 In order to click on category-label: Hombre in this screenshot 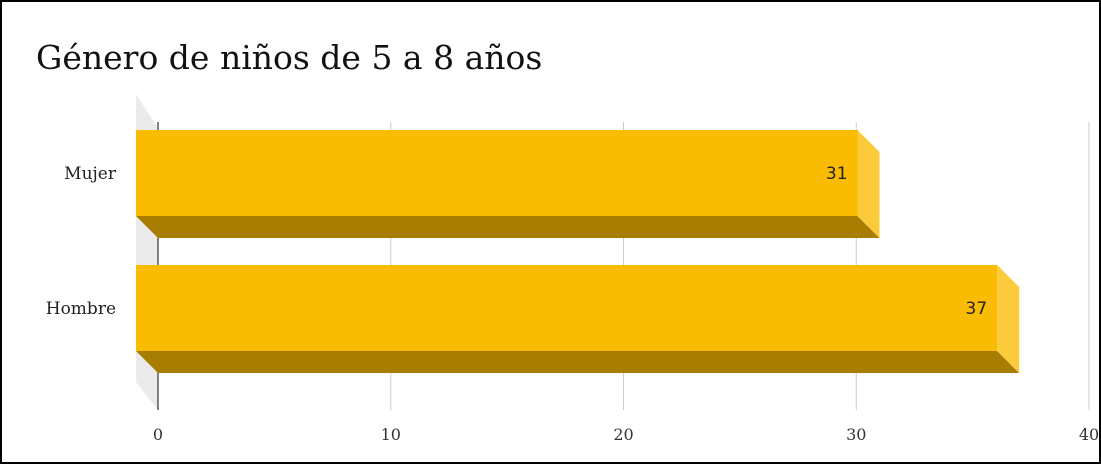, I will do `click(81, 309)`.